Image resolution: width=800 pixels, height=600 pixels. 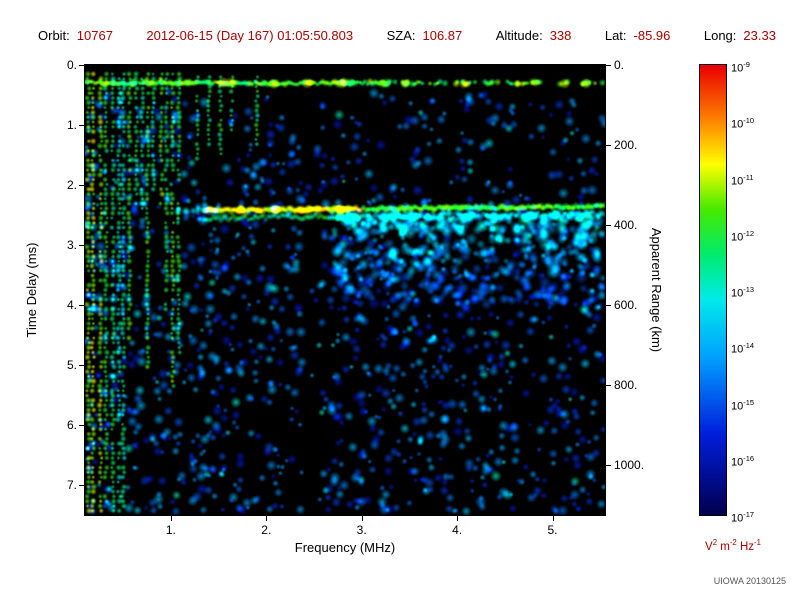 What do you see at coordinates (560, 35) in the screenshot?
I see `header-field-value: 338` at bounding box center [560, 35].